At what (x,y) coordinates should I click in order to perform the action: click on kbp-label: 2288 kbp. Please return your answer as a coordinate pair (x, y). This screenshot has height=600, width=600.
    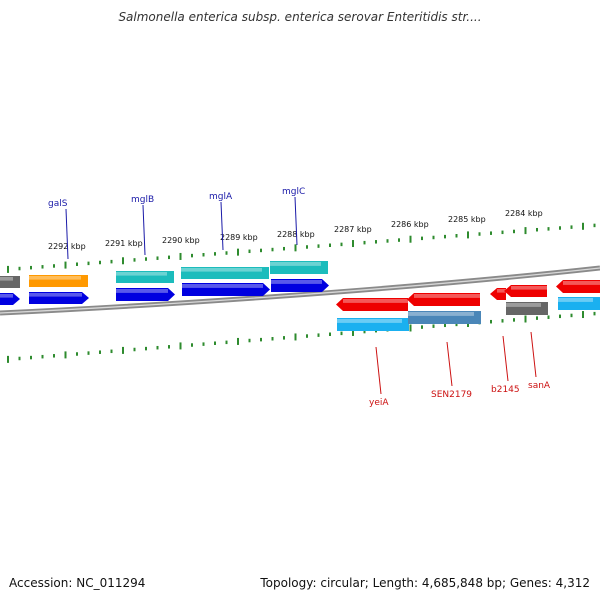
    Looking at the image, I should click on (296, 234).